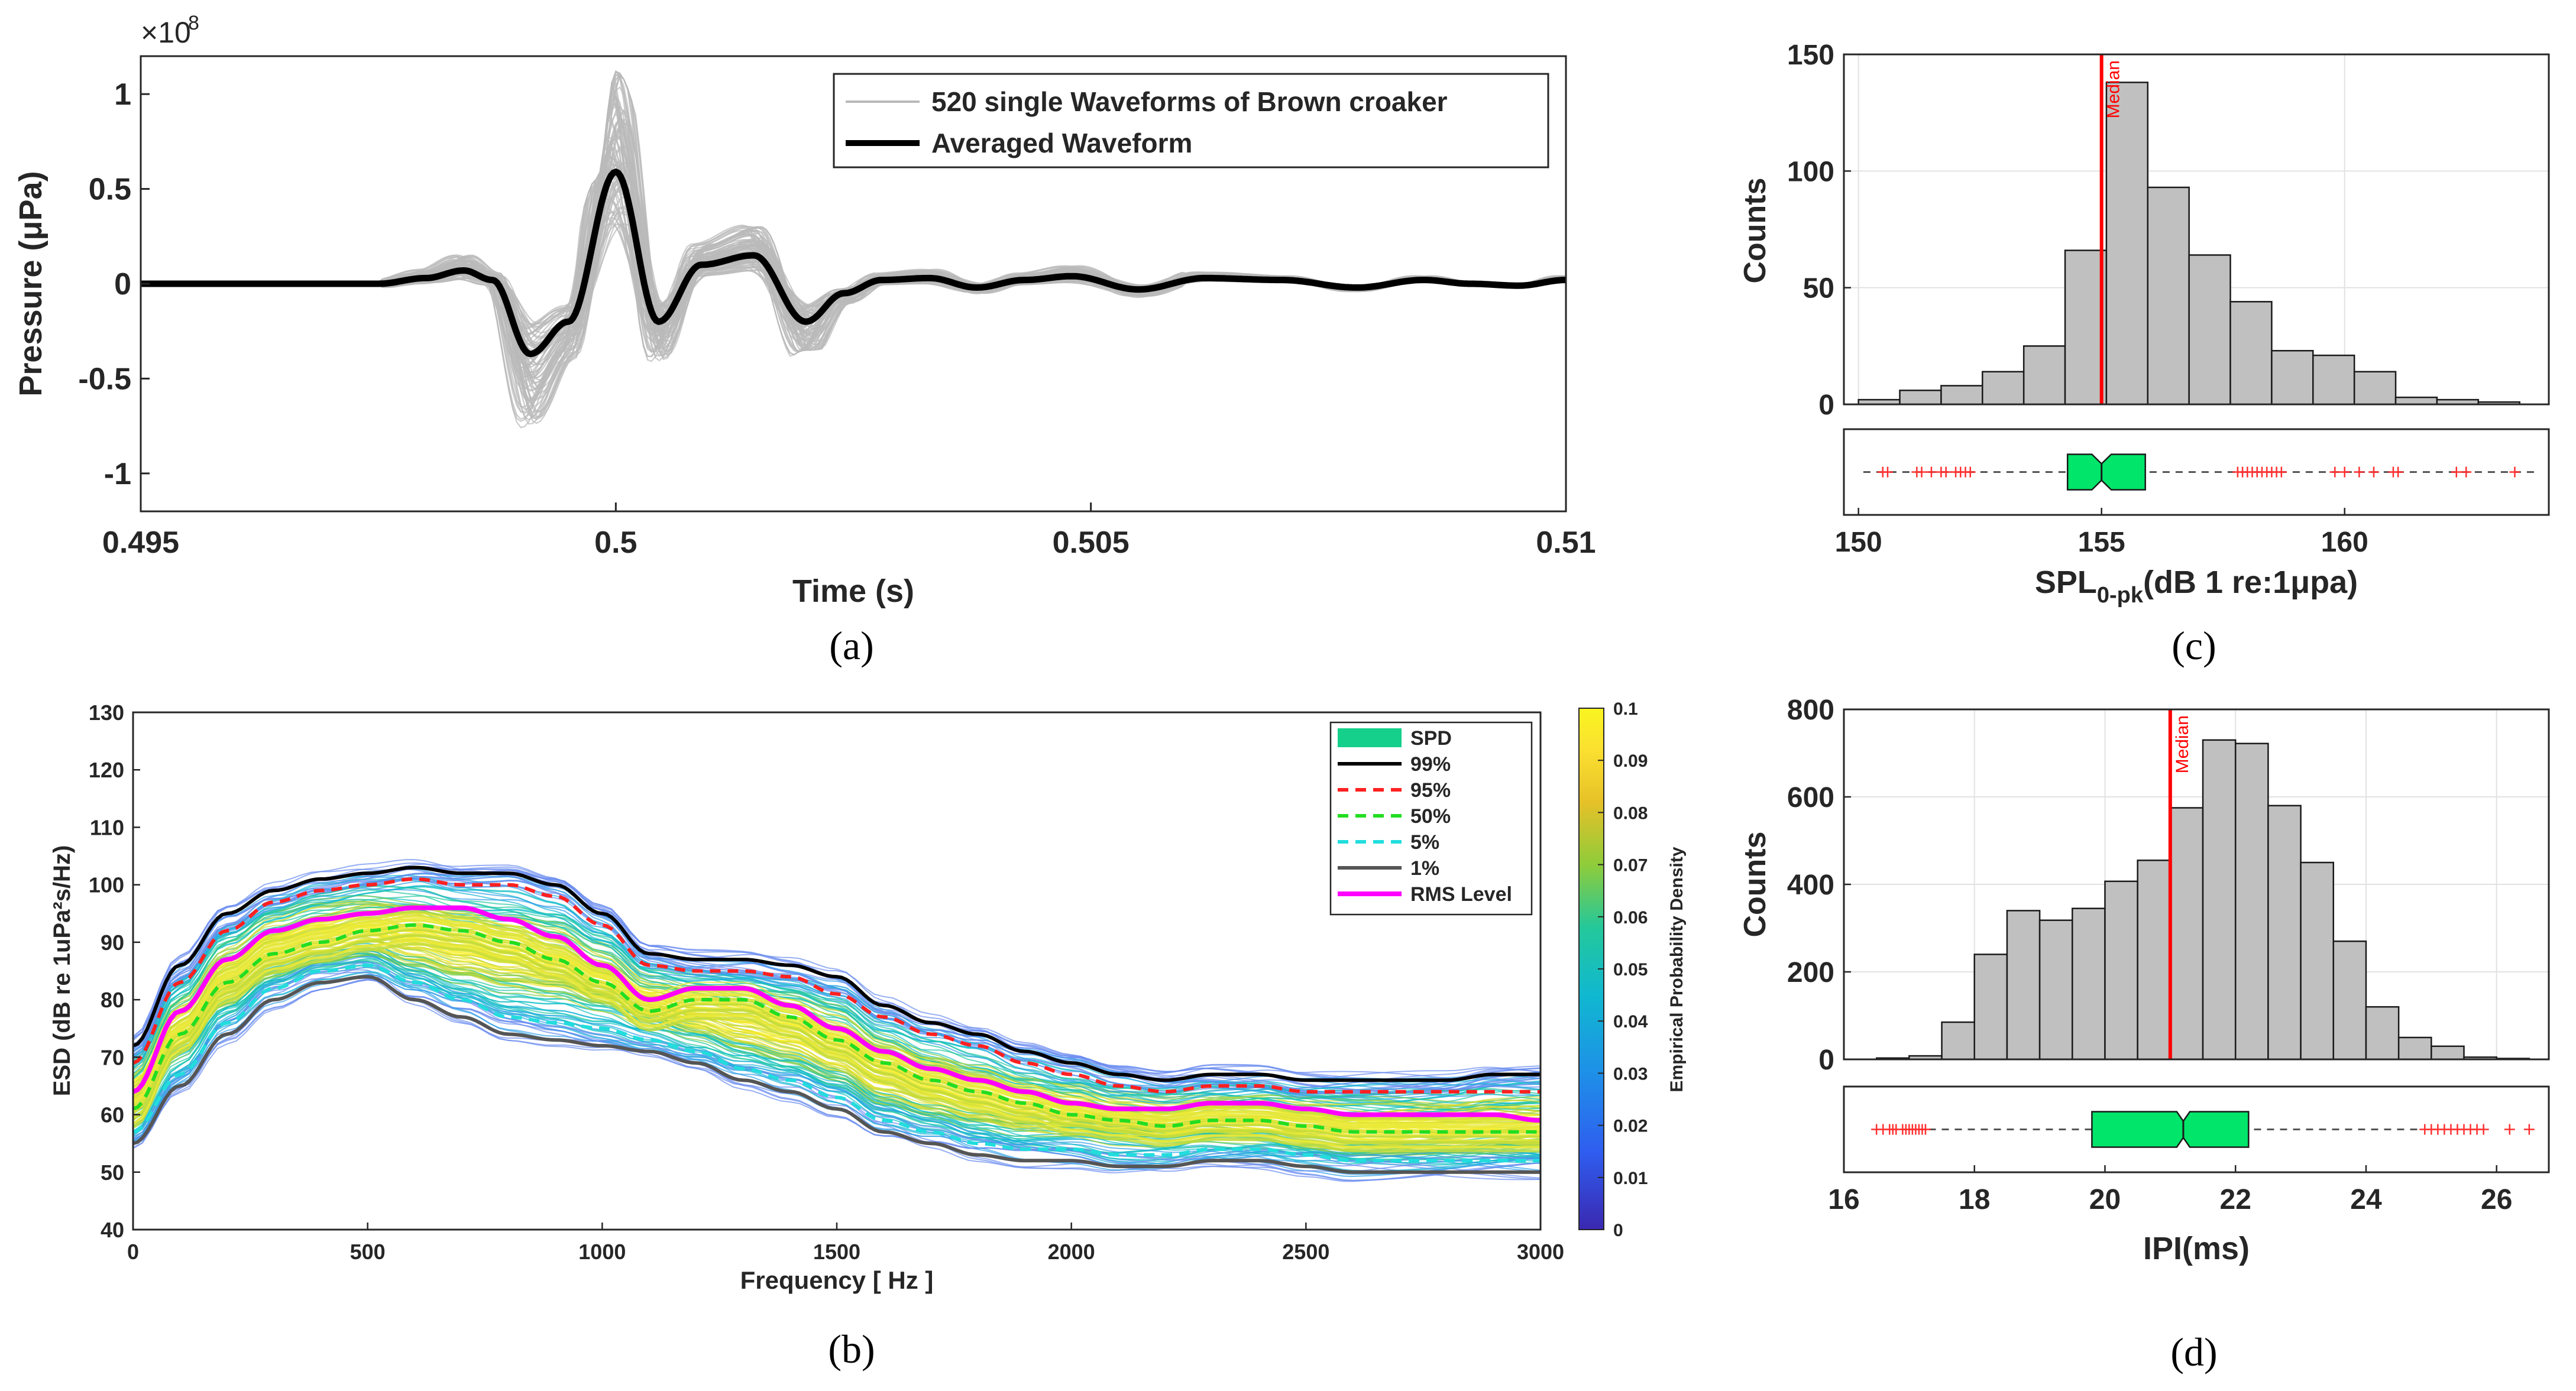 This screenshot has height=1391, width=2576. I want to click on panel-d-xtick-label: 20, so click(2105, 1199).